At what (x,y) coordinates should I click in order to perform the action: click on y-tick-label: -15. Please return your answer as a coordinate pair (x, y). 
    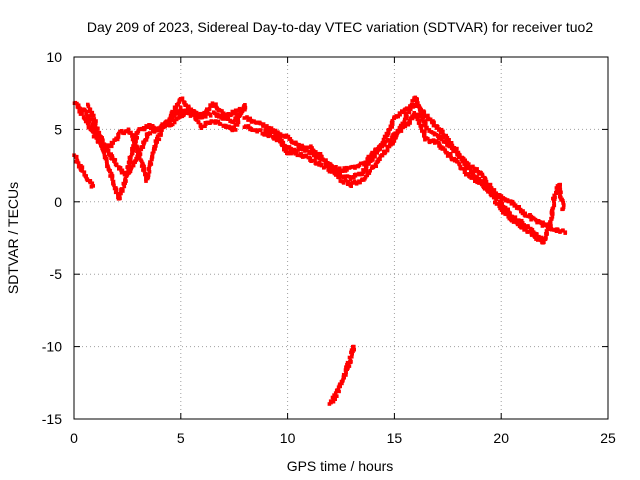
    Looking at the image, I should click on (52, 419).